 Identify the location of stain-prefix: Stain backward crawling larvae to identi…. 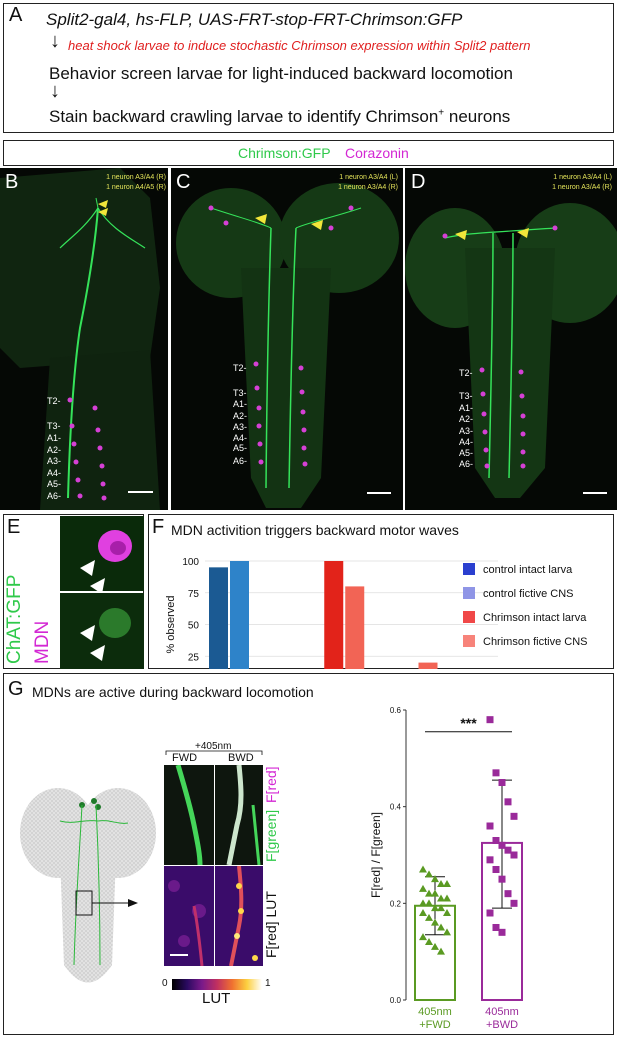
(244, 116).